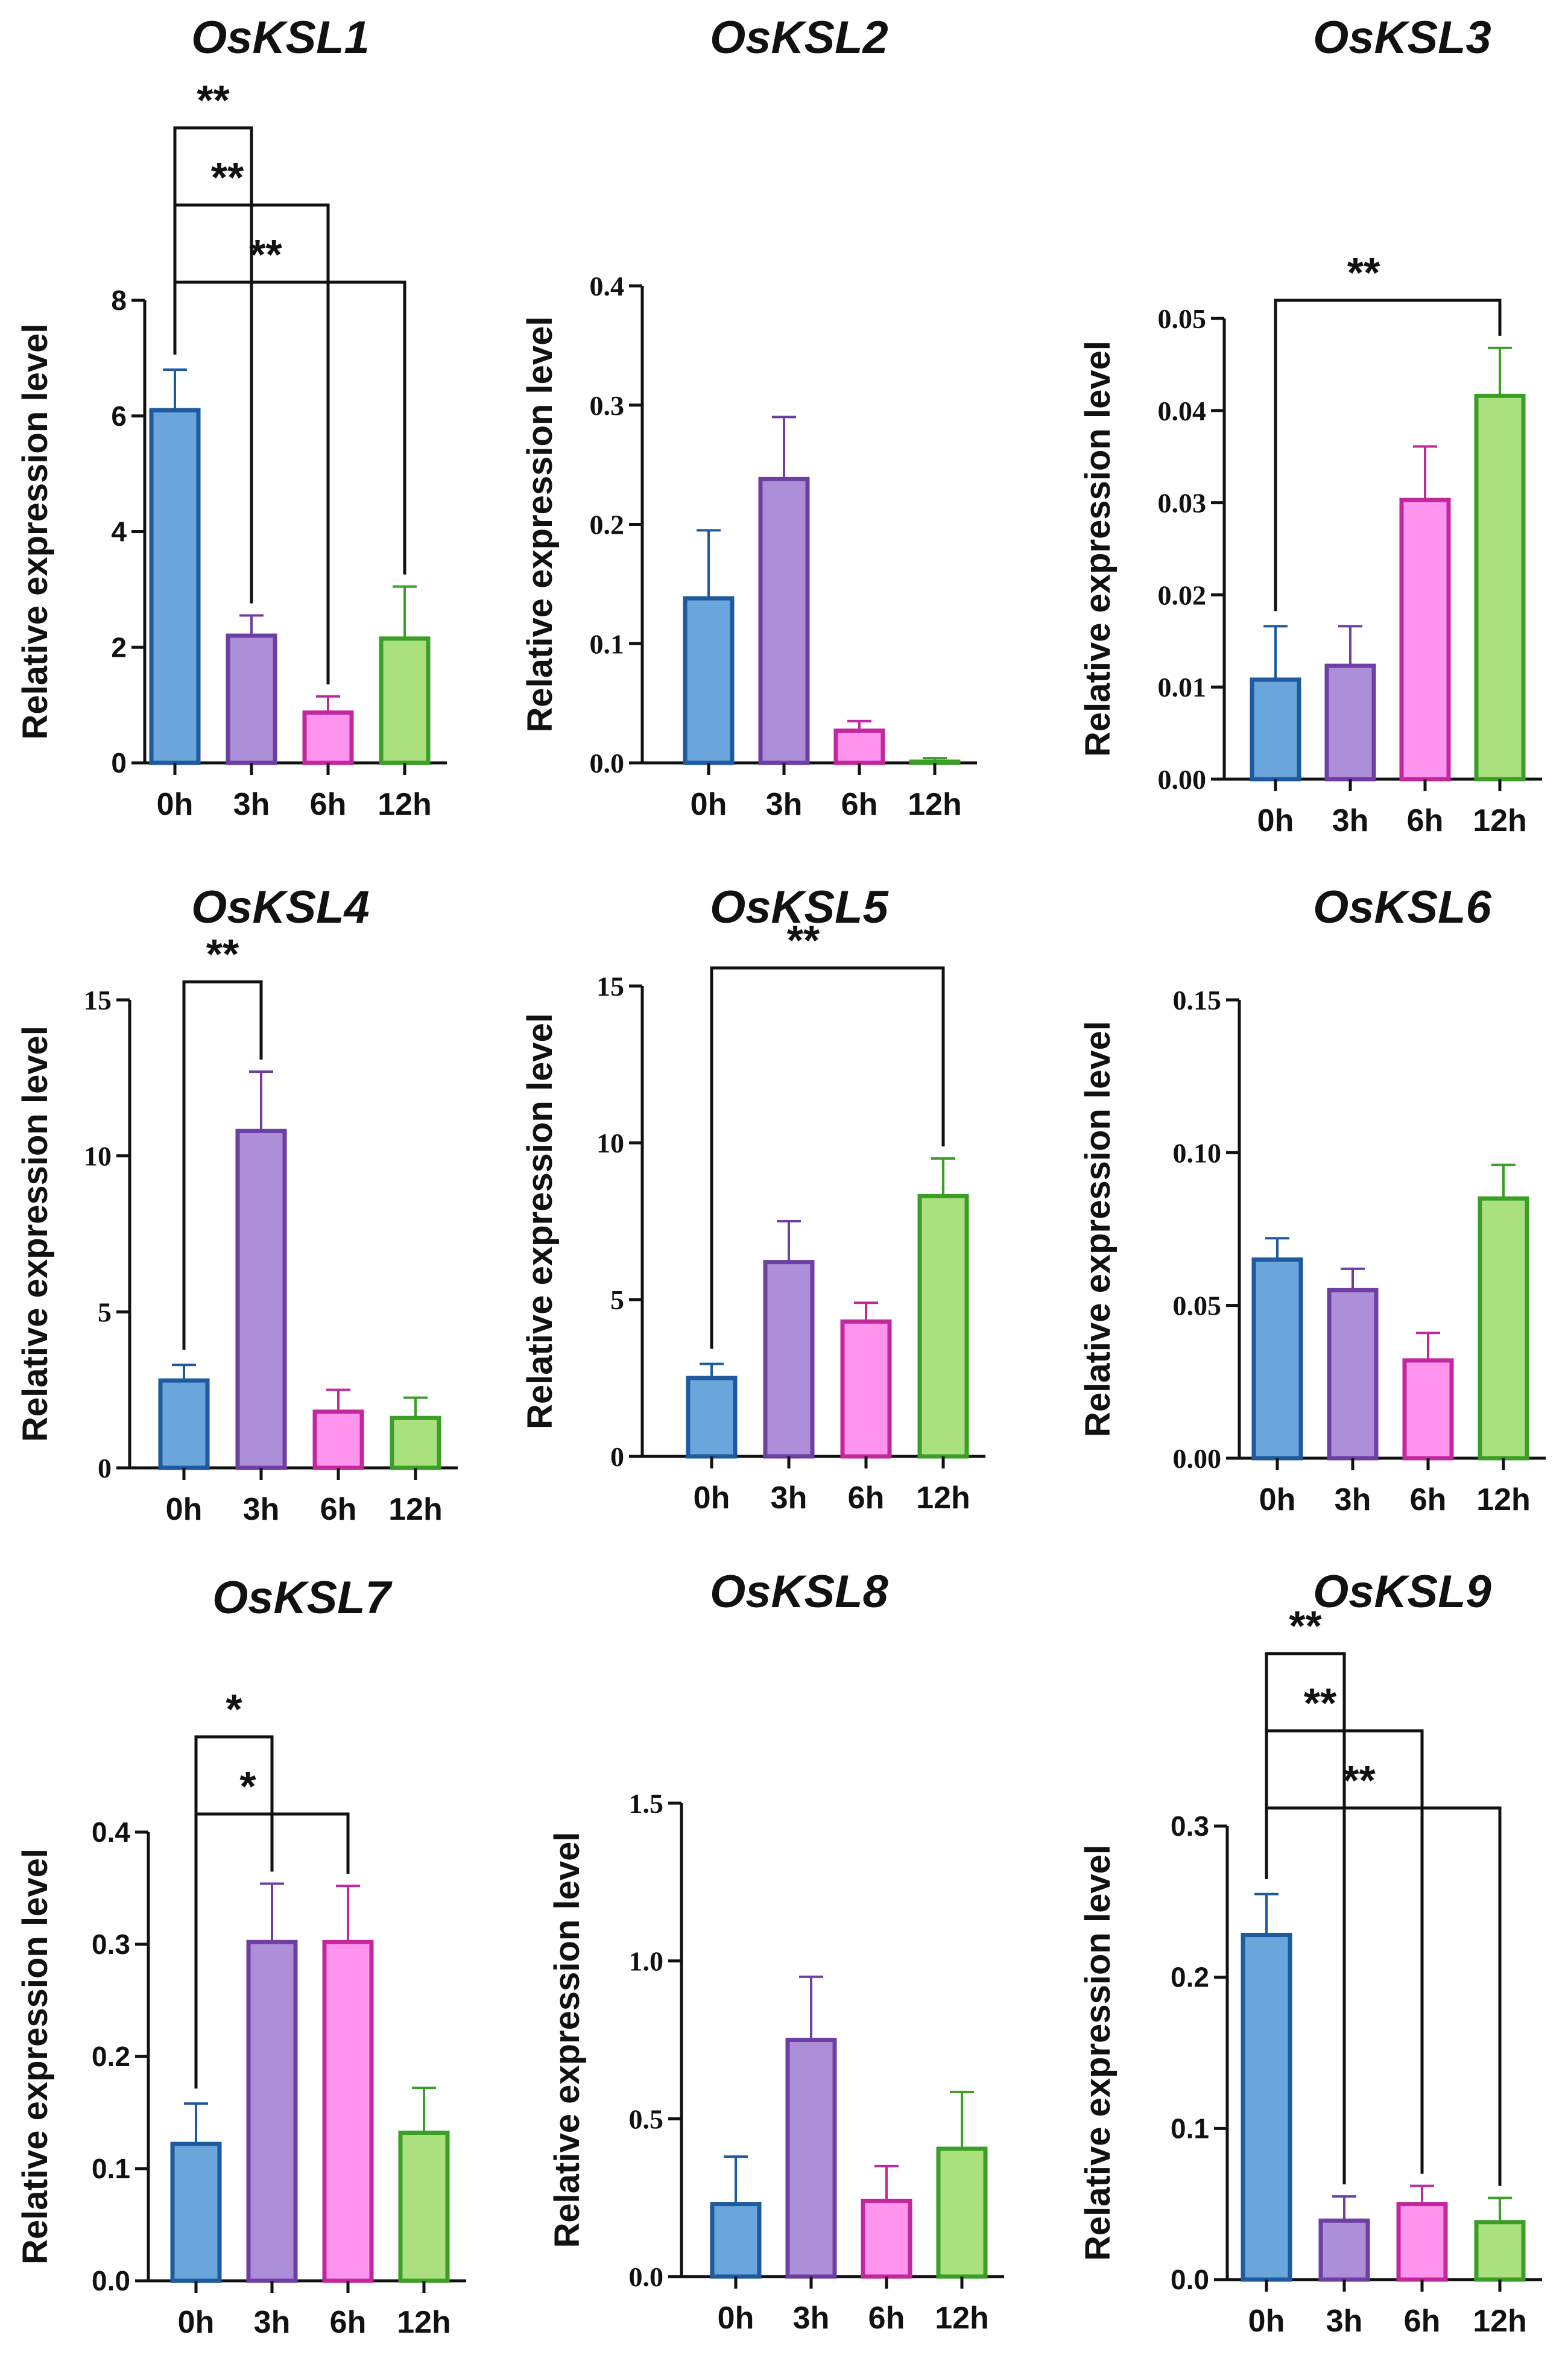 The height and width of the screenshot is (2361, 1568). Describe the element at coordinates (119, 647) in the screenshot. I see `y-tick-label: 2` at that location.